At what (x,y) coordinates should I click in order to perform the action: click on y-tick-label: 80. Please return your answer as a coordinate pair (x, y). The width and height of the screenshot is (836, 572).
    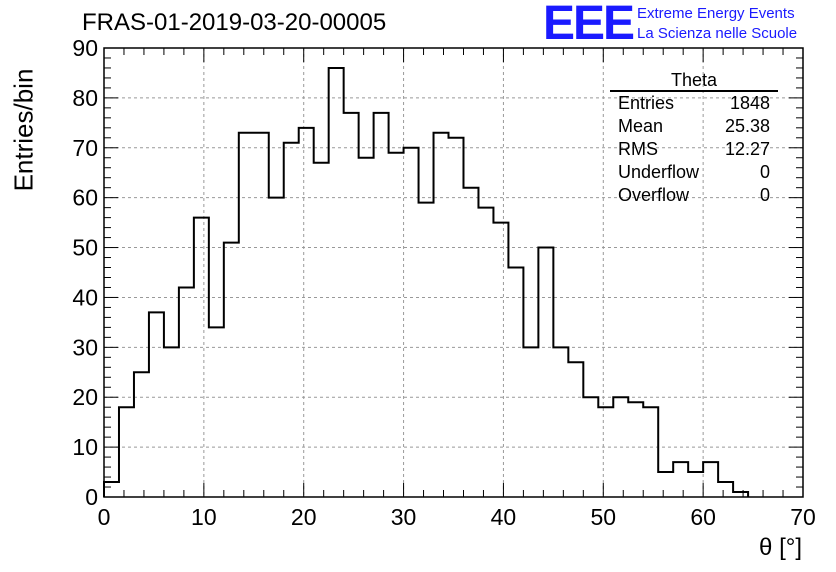
    Looking at the image, I should click on (85, 98).